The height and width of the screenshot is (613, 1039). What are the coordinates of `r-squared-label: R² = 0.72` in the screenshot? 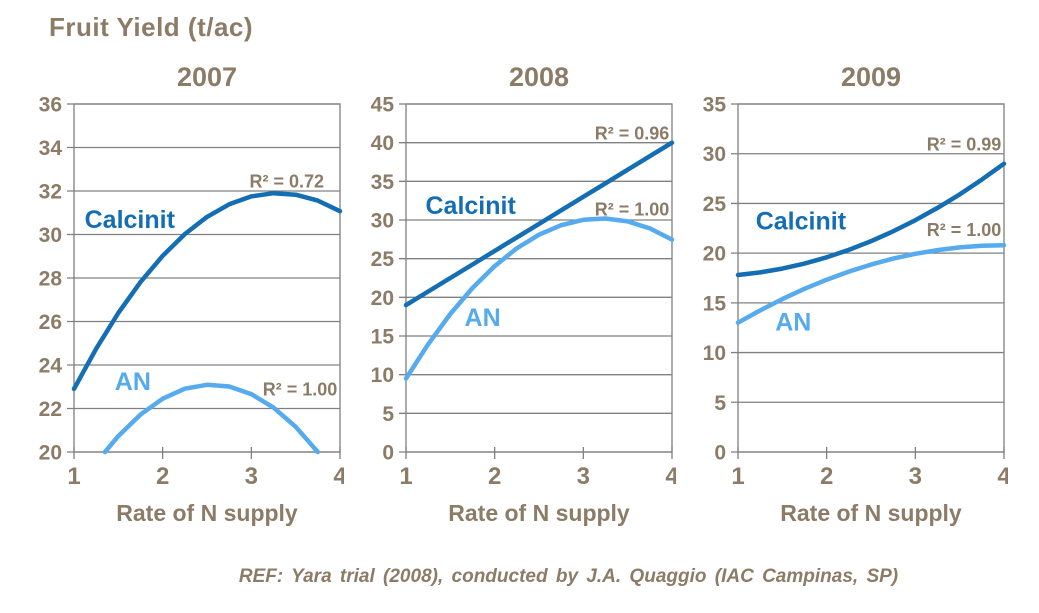 It's located at (286, 182).